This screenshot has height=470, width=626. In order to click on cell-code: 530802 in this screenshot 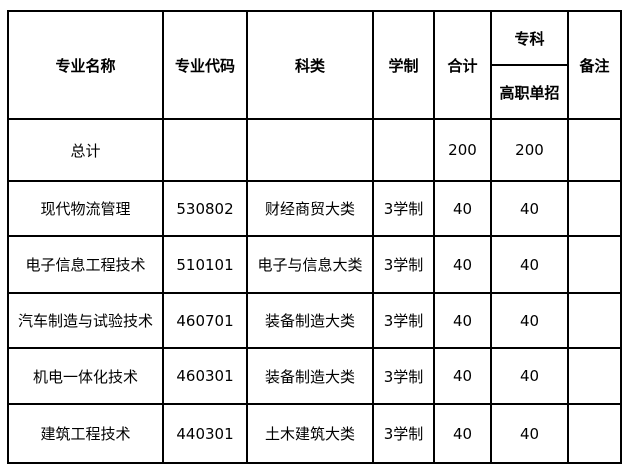, I will do `click(205, 208)`.